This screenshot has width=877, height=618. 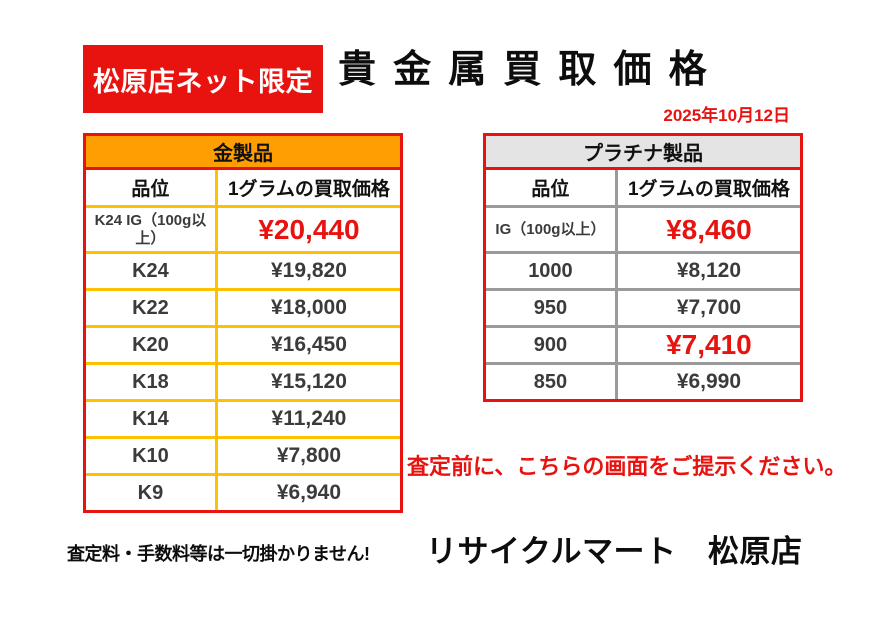 What do you see at coordinates (243, 306) in the screenshot?
I see `table-row: K22 ¥18,000` at bounding box center [243, 306].